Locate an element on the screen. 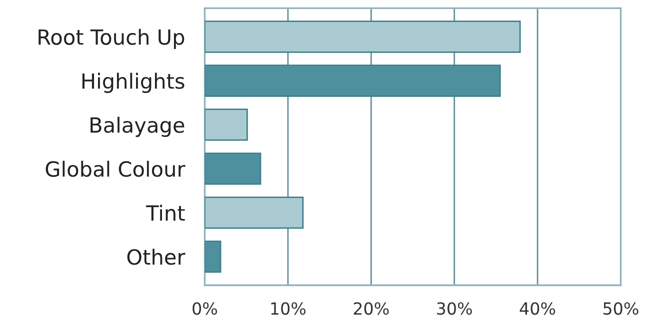 Image resolution: width=650 pixels, height=326 pixels. x-tick-label: 0% is located at coordinates (205, 308).